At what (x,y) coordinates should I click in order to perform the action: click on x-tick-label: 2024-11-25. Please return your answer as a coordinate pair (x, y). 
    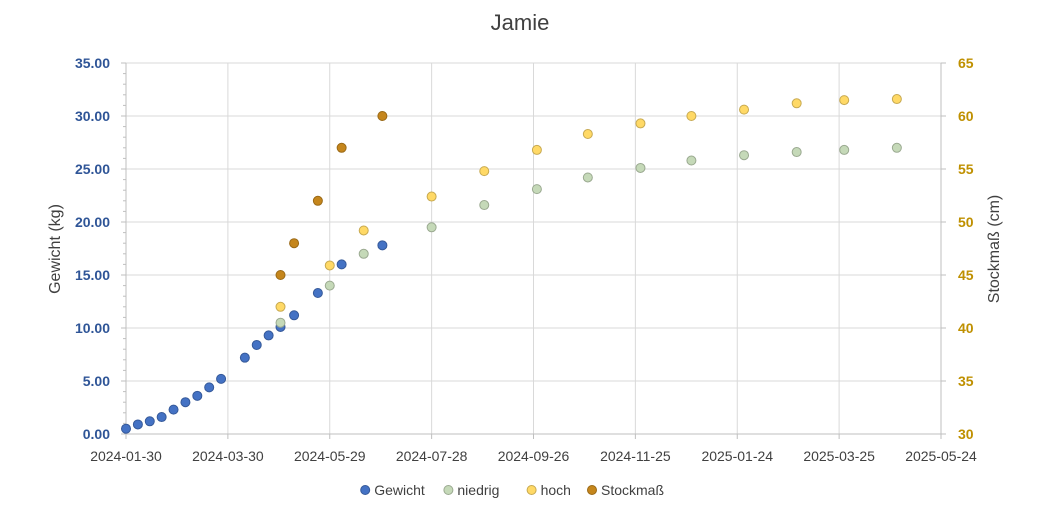
    Looking at the image, I should click on (635, 456).